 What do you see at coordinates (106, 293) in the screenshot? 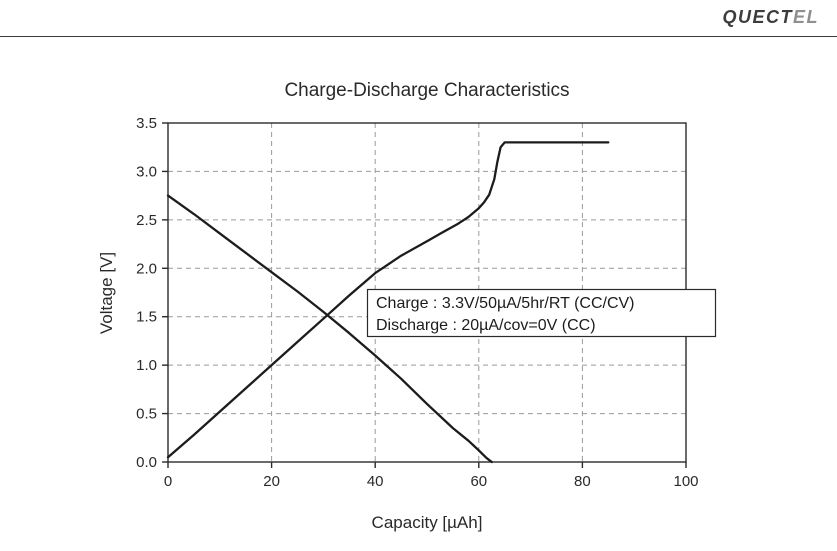
I see `y-axis-label: Voltage [V]` at bounding box center [106, 293].